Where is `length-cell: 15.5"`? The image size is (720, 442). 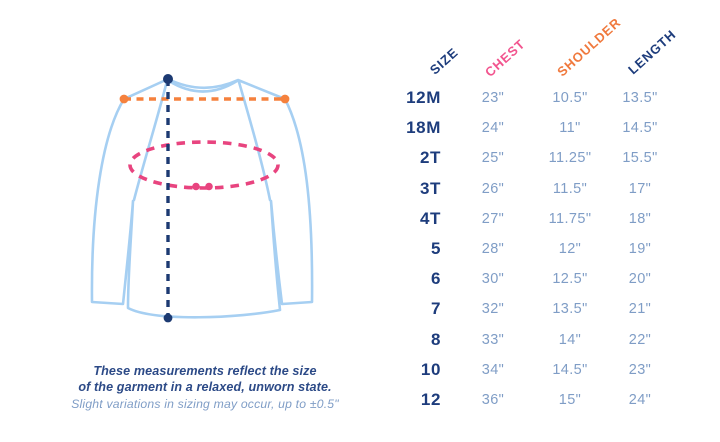
length-cell: 15.5" is located at coordinates (640, 158).